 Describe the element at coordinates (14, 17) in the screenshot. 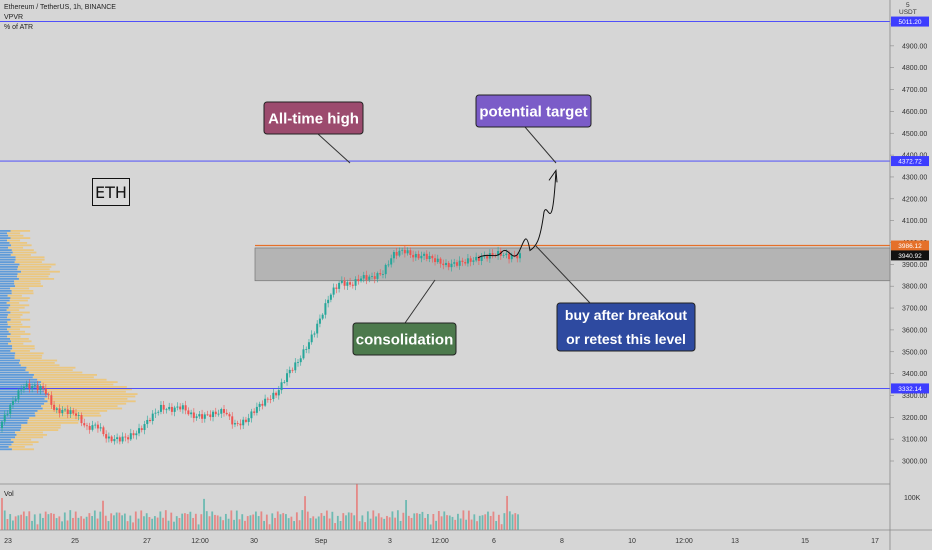

I see `indicator-vpvr: VPVR` at that location.